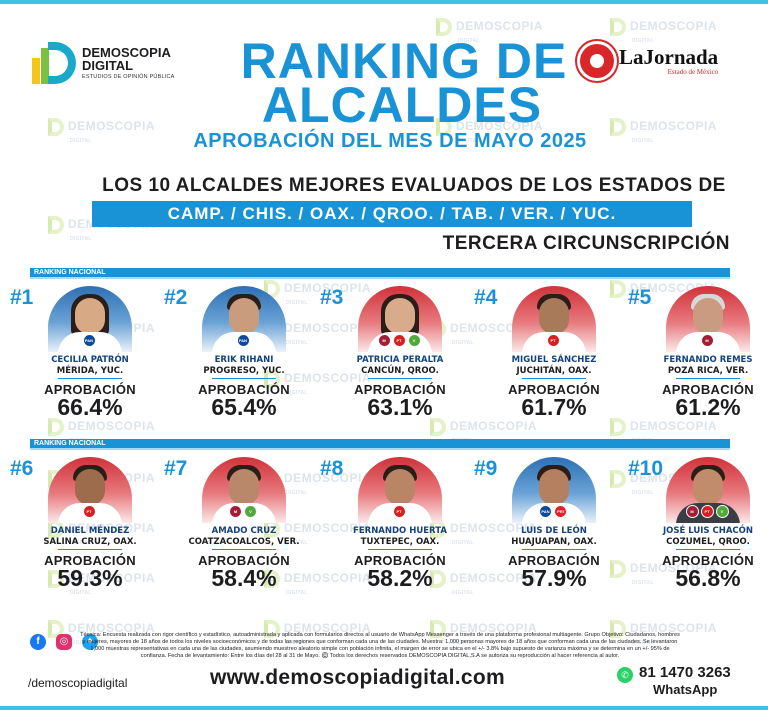  What do you see at coordinates (244, 542) in the screenshot?
I see `mayor-city: COATZACOALCOS, VER.` at bounding box center [244, 542].